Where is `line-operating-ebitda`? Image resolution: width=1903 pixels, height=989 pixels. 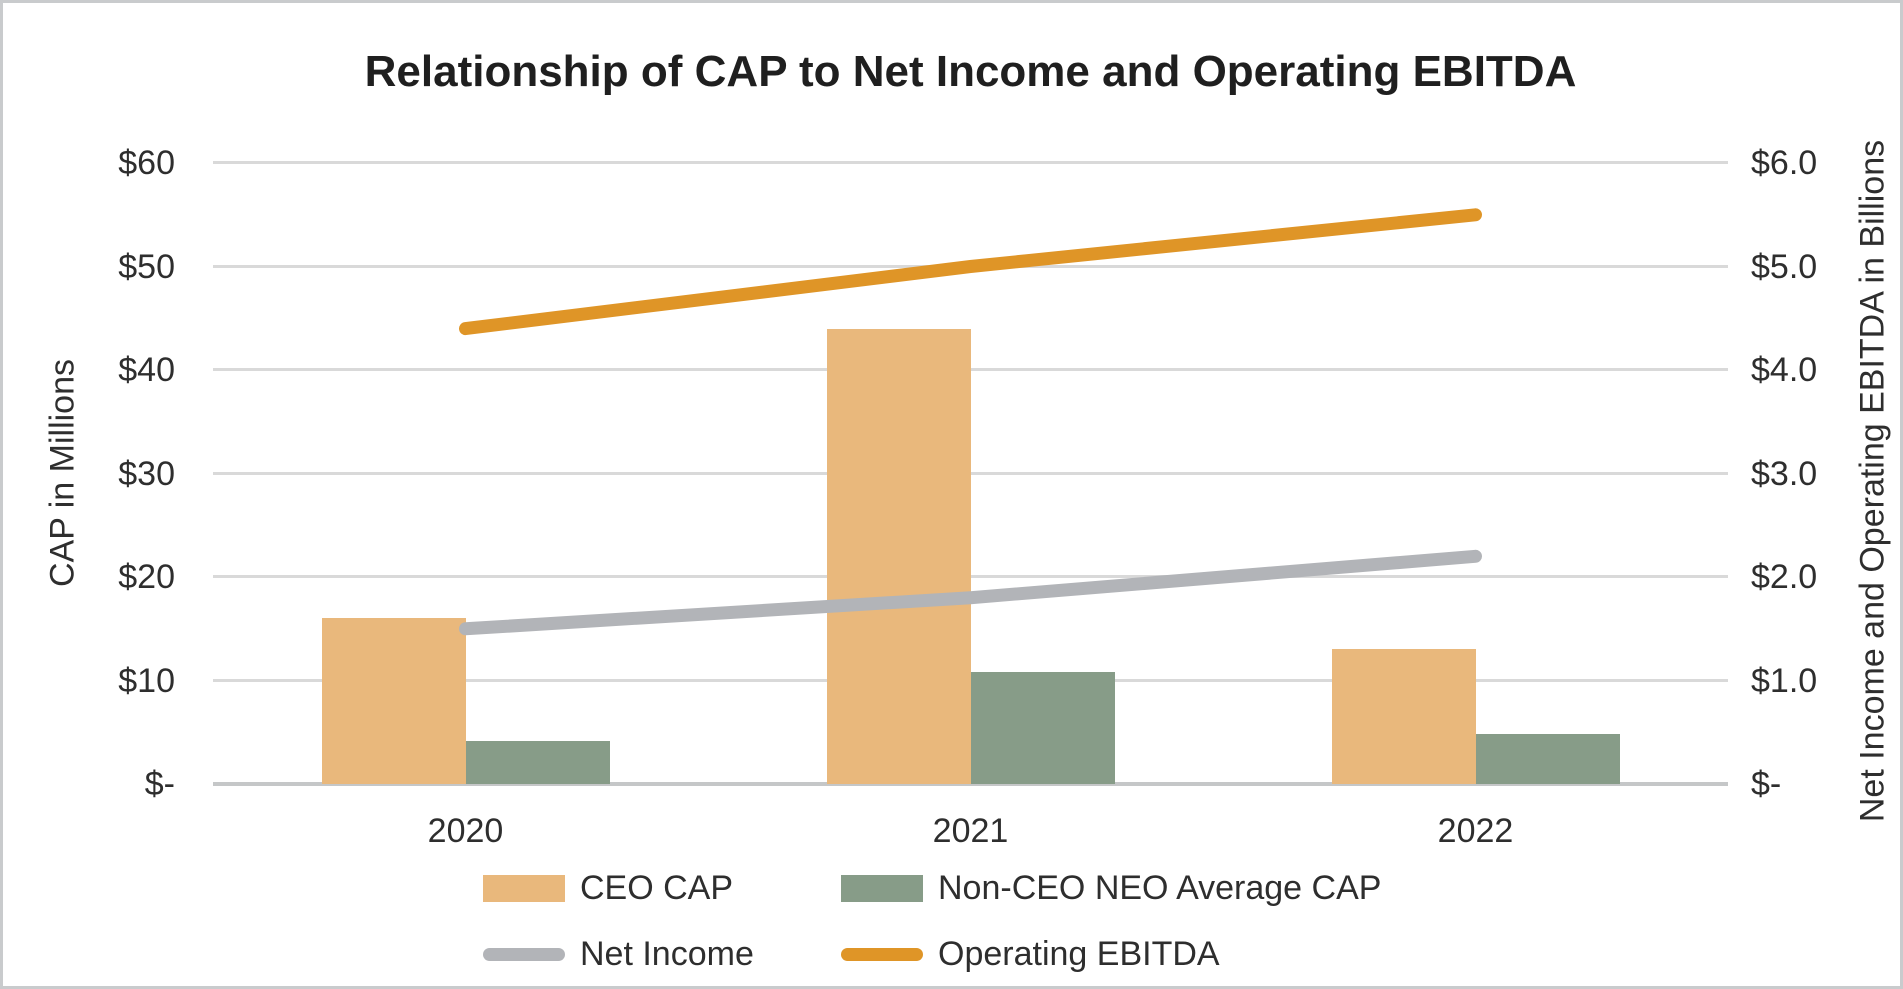 line-operating-ebitda is located at coordinates (970, 272).